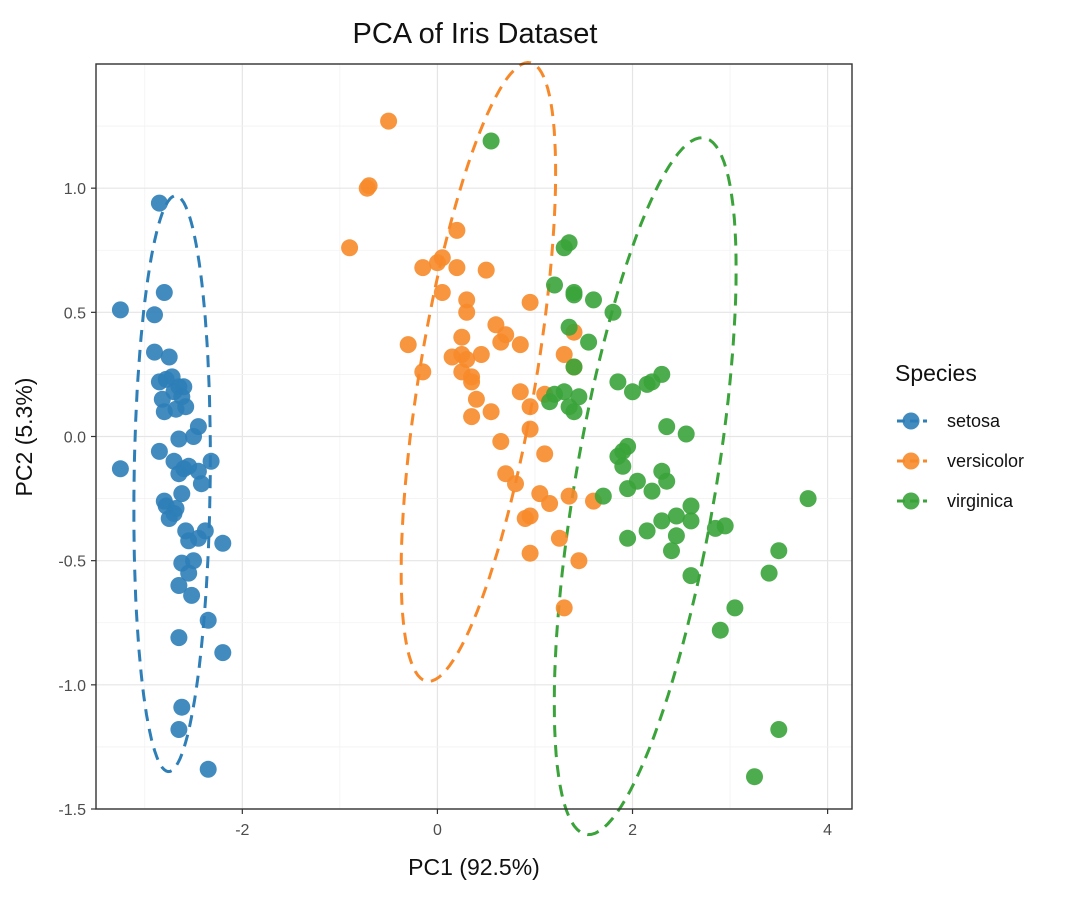 The image size is (1080, 898). Describe the element at coordinates (632, 830) in the screenshot. I see `x-tick-label: 2` at that location.